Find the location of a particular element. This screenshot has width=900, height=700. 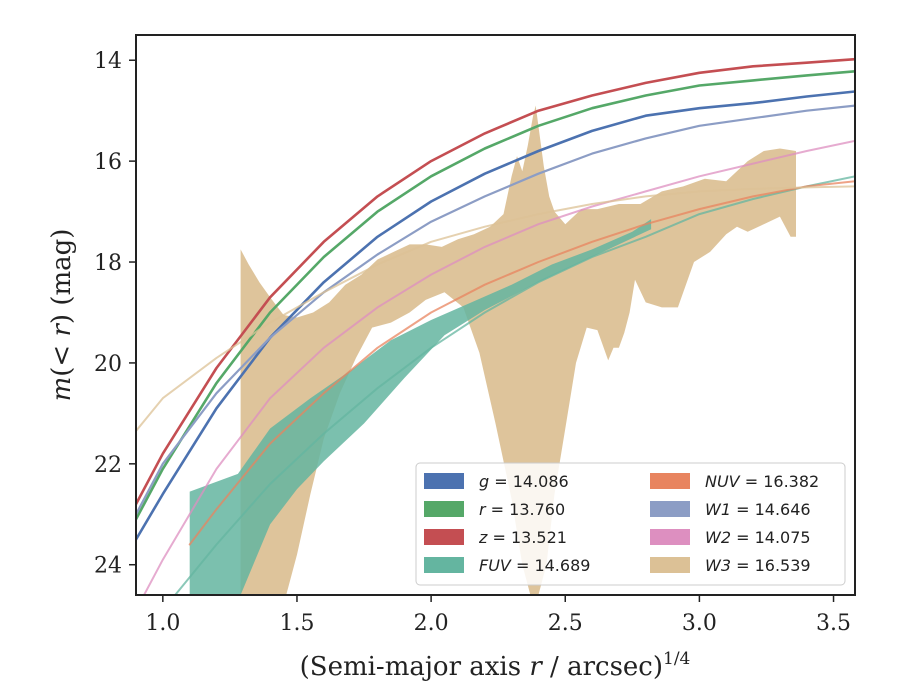

legend-label-w3: W3 = 16.539 is located at coordinates (758, 565).